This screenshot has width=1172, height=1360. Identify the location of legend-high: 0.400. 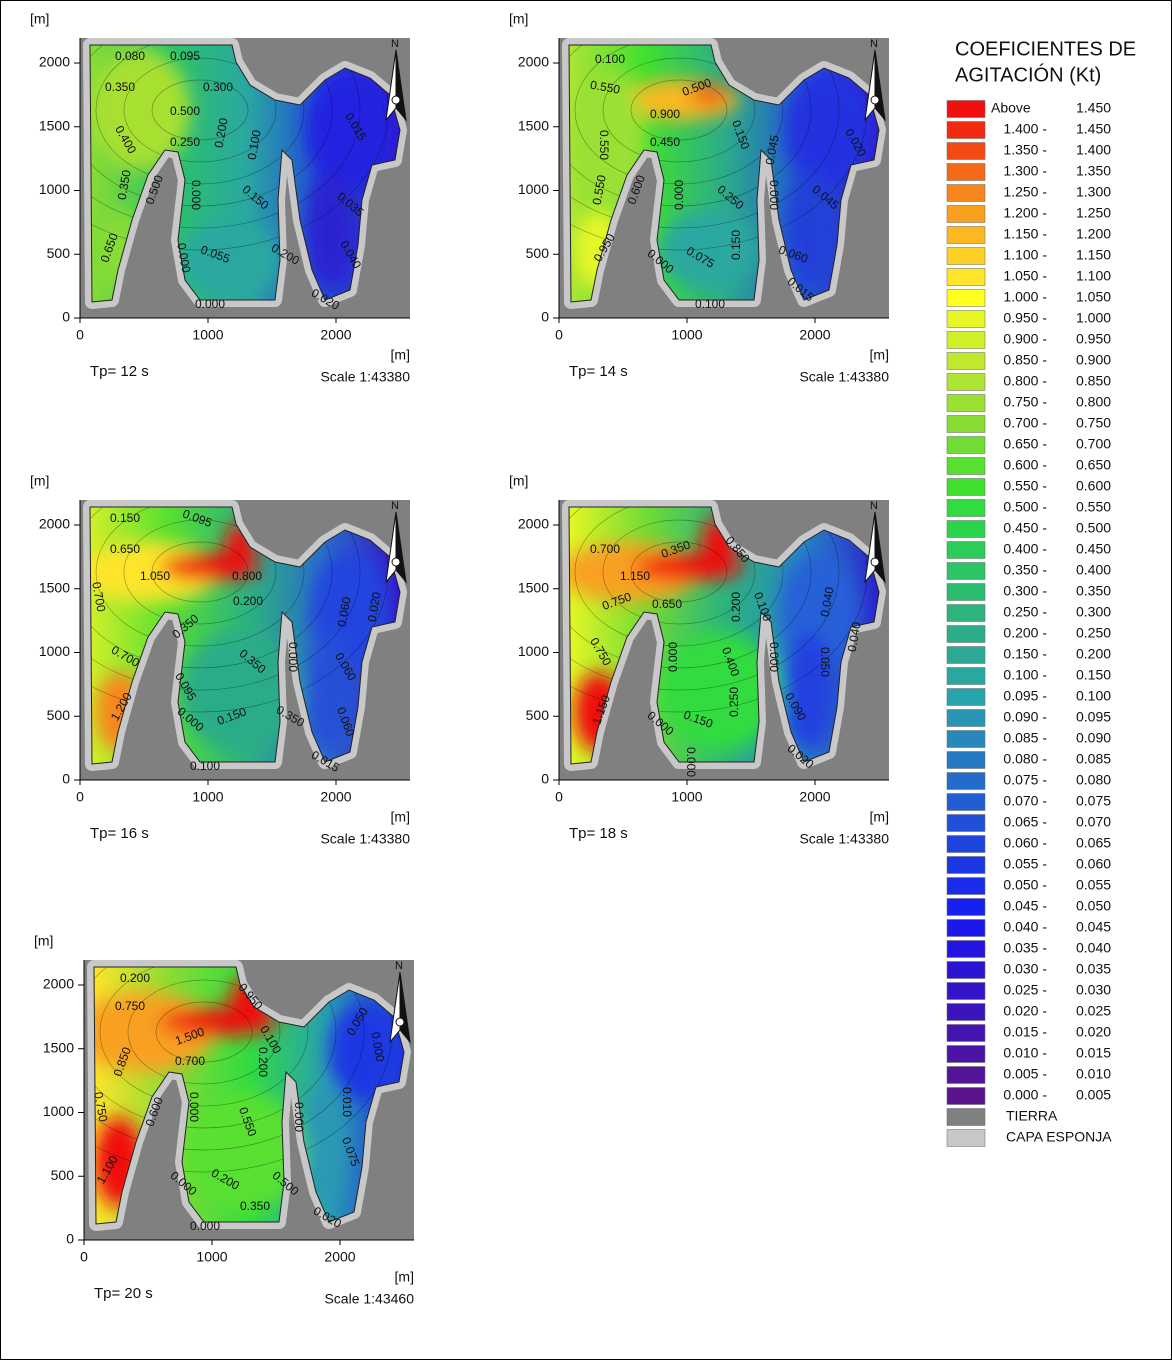
(1093, 570).